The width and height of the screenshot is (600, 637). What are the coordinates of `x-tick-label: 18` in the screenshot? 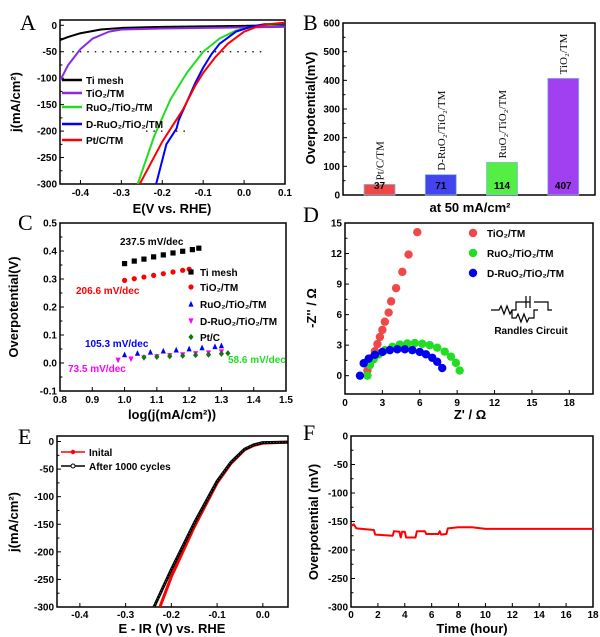 It's located at (570, 403).